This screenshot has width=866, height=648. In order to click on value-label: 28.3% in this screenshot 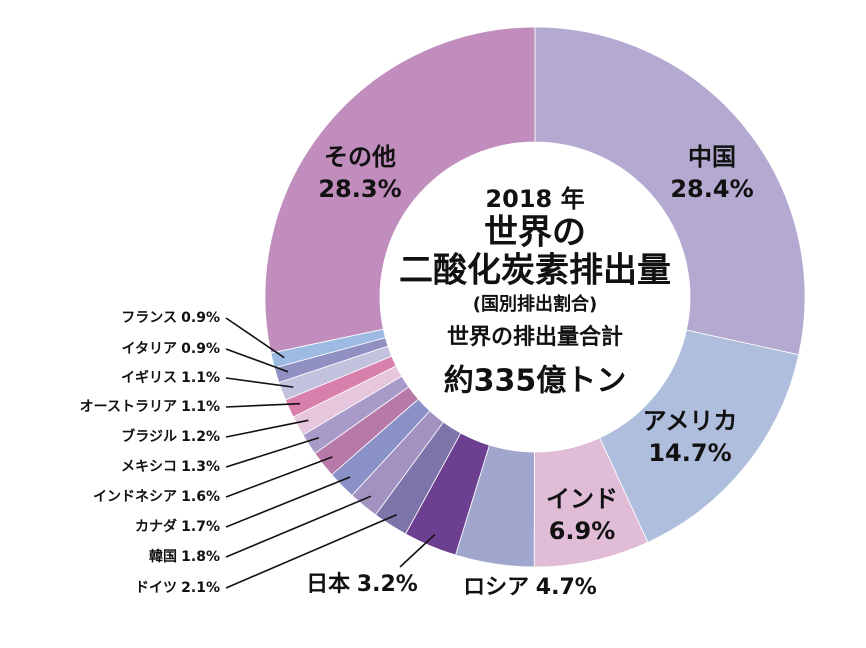, I will do `click(359, 189)`.